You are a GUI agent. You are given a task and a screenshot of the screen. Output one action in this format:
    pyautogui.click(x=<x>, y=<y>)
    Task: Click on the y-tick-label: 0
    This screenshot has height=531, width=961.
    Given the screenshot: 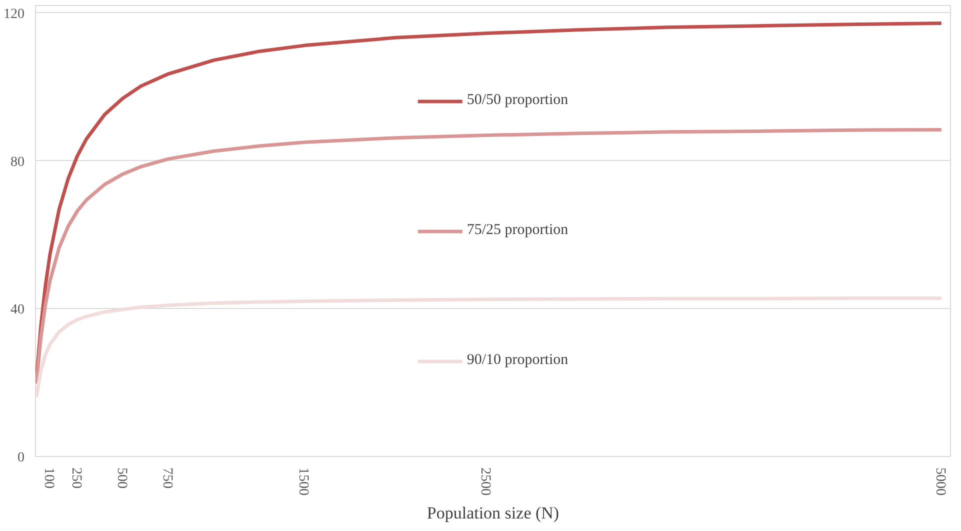 What is the action you would take?
    pyautogui.click(x=21, y=458)
    